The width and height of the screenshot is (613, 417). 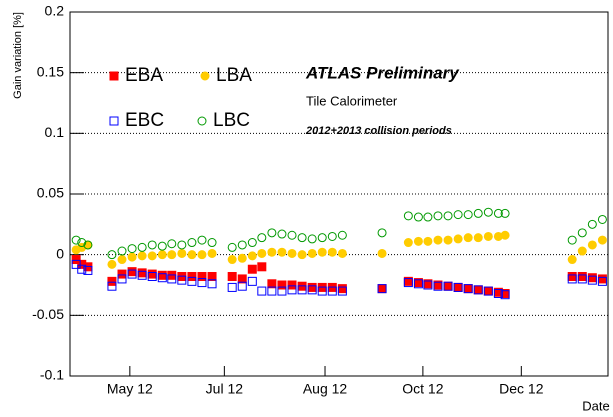 What do you see at coordinates (225, 389) in the screenshot?
I see `x-tick-label: Jul 12` at bounding box center [225, 389].